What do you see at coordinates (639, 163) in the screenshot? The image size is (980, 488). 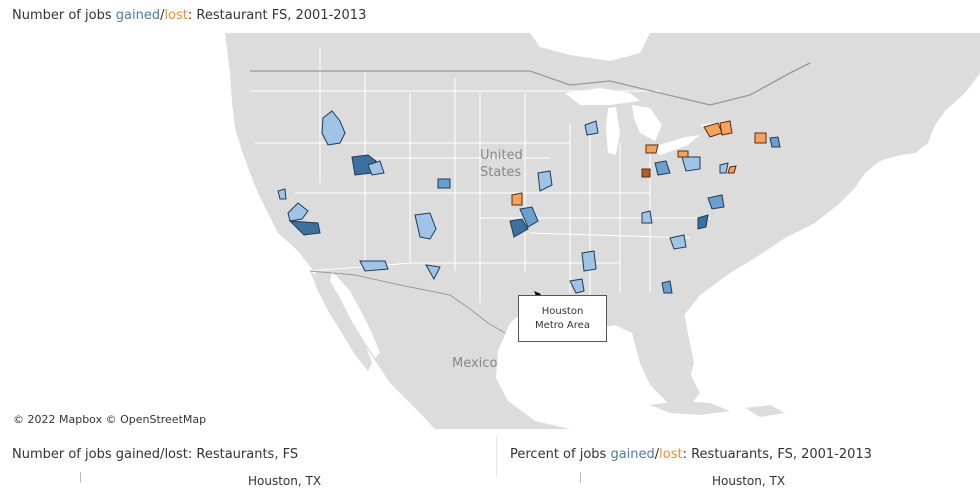 I see `metro-regions-lost` at bounding box center [639, 163].